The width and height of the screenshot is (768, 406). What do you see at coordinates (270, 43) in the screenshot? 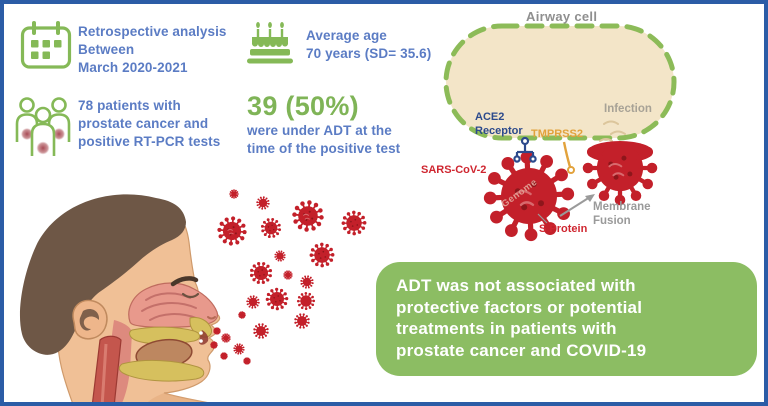
I see `cake-icon` at bounding box center [270, 43].